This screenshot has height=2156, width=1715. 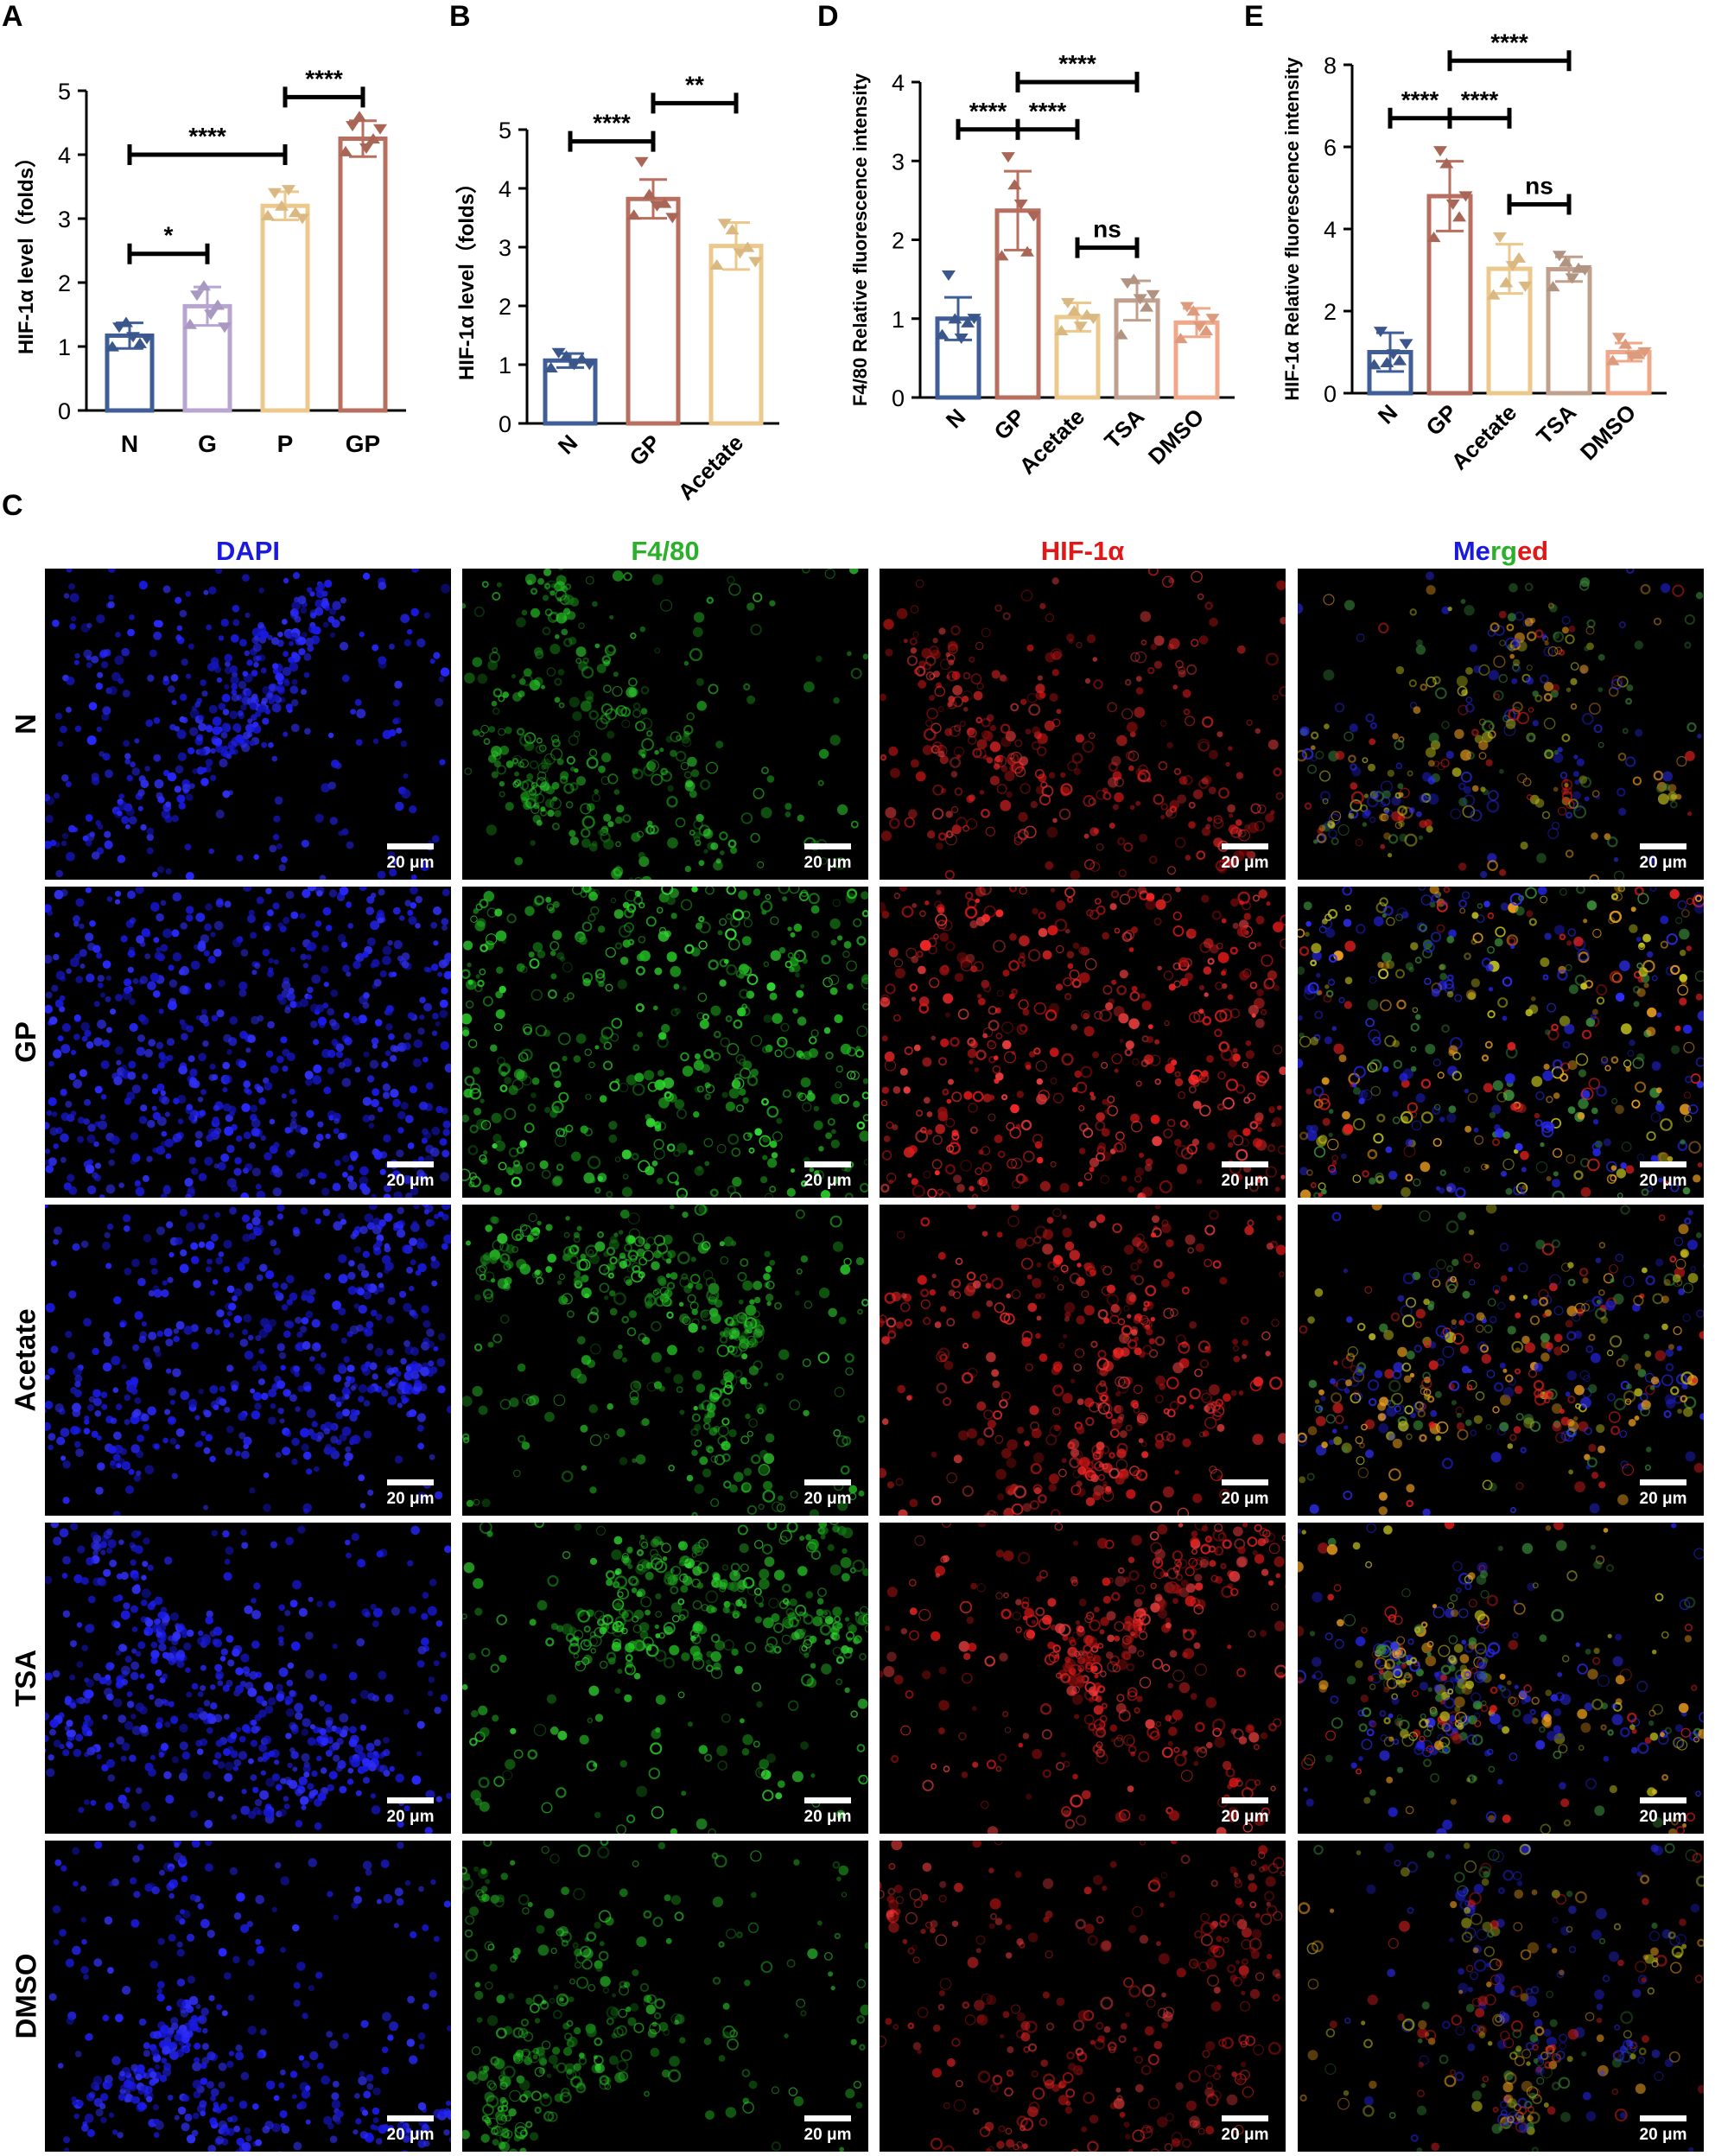 I want to click on merged-part-rg: rg, so click(x=1503, y=551).